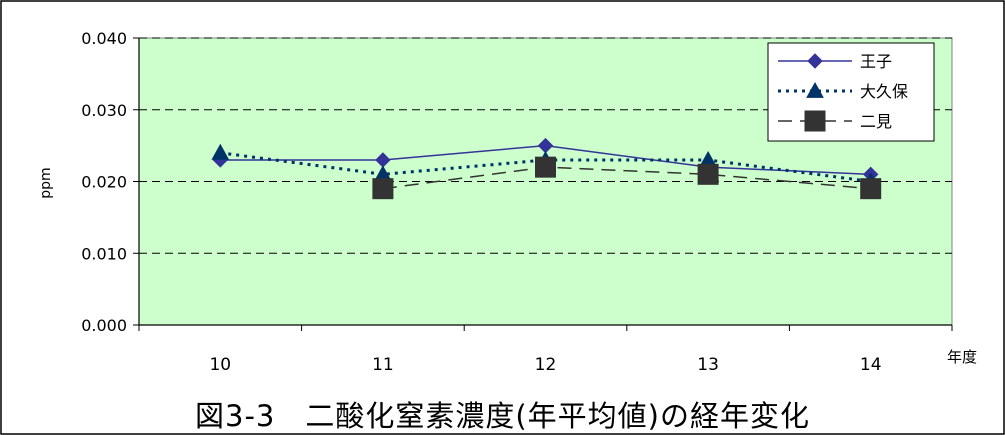 The image size is (1005, 435). Describe the element at coordinates (104, 38) in the screenshot. I see `y-tick-label: 0.040` at that location.